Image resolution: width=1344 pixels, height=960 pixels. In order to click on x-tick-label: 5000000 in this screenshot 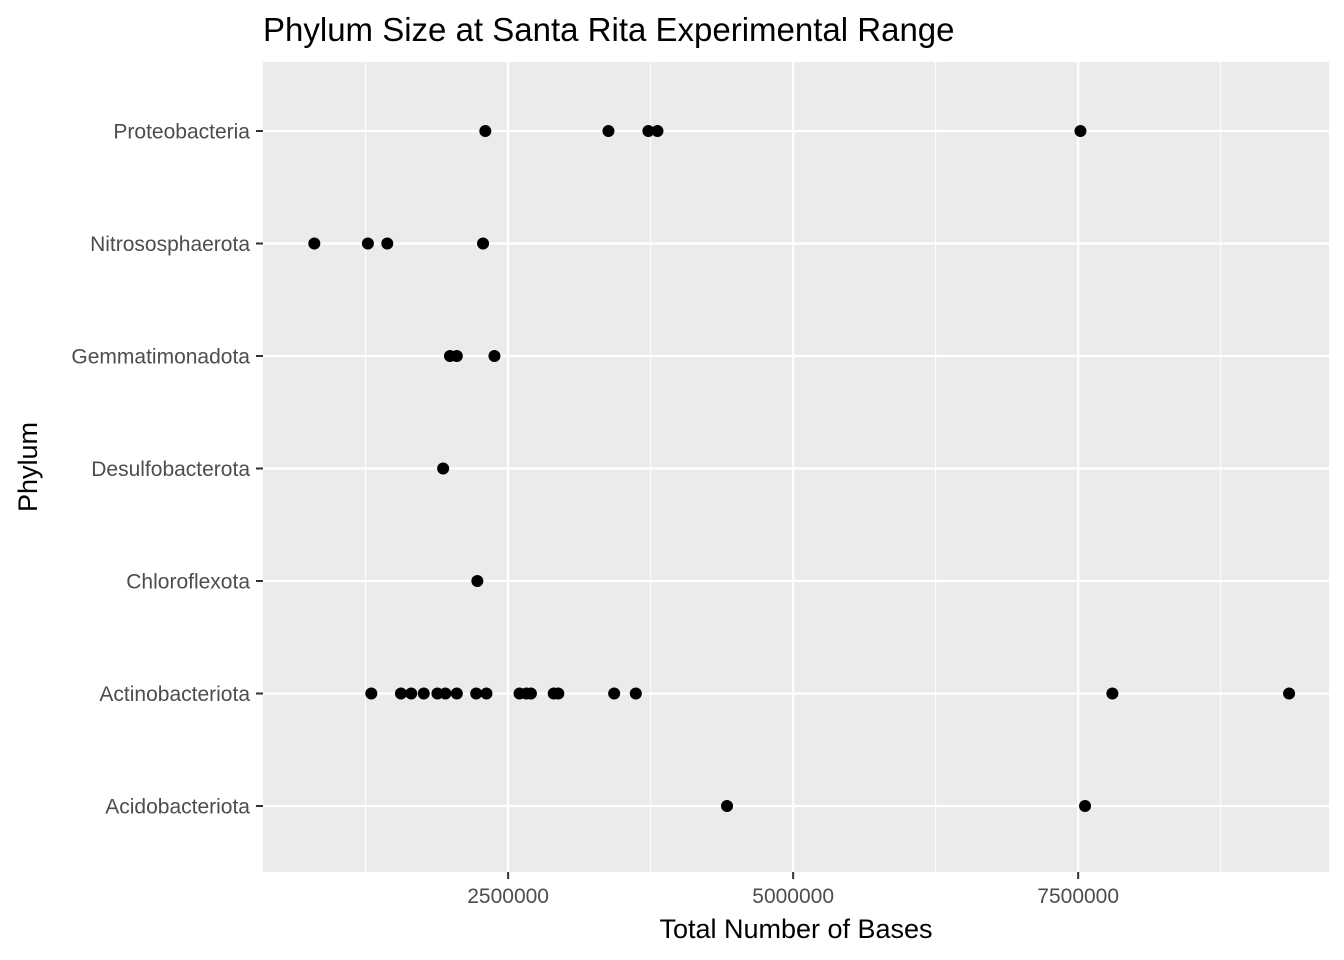, I will do `click(793, 896)`.